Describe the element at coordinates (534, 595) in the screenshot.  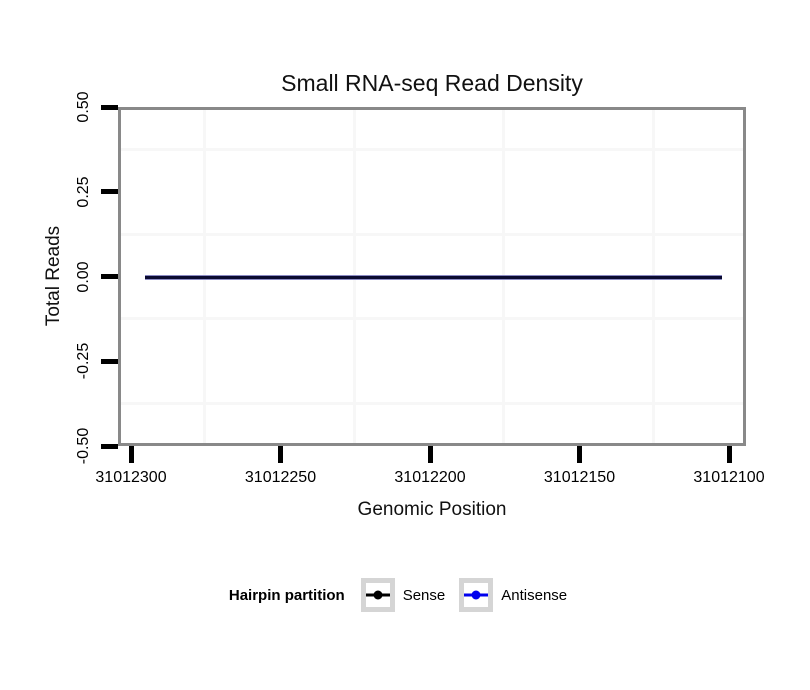
I see `legend-label-antisense: Antisense` at that location.